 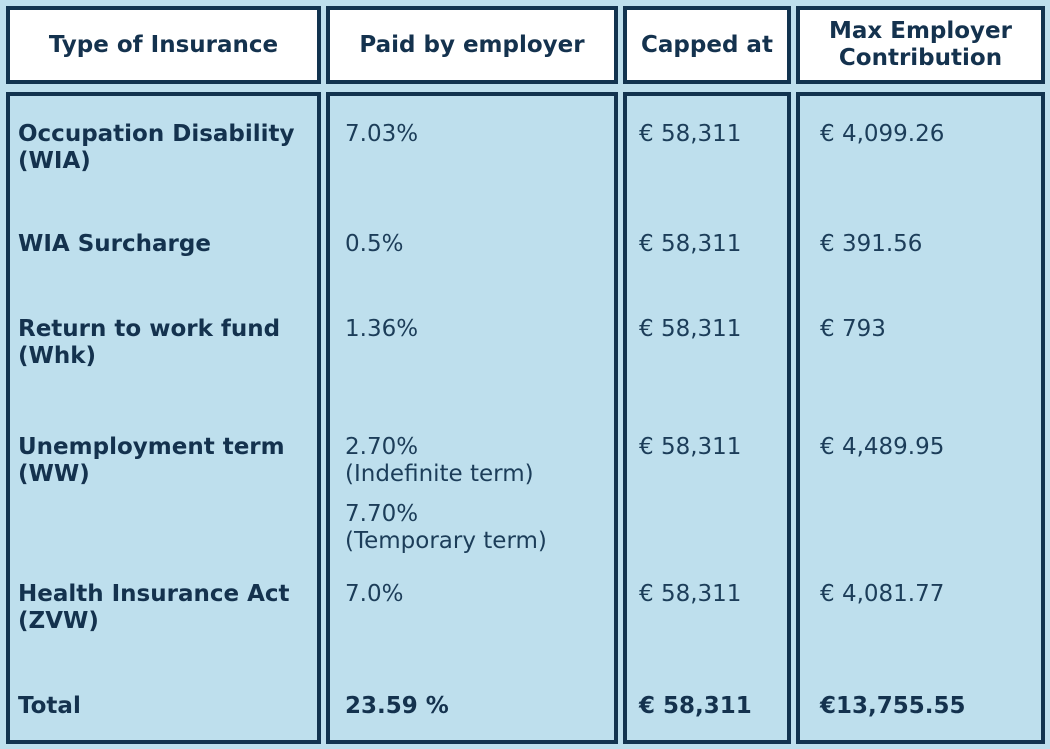 I want to click on insurance-name-line: Unemployment term, so click(x=151, y=447).